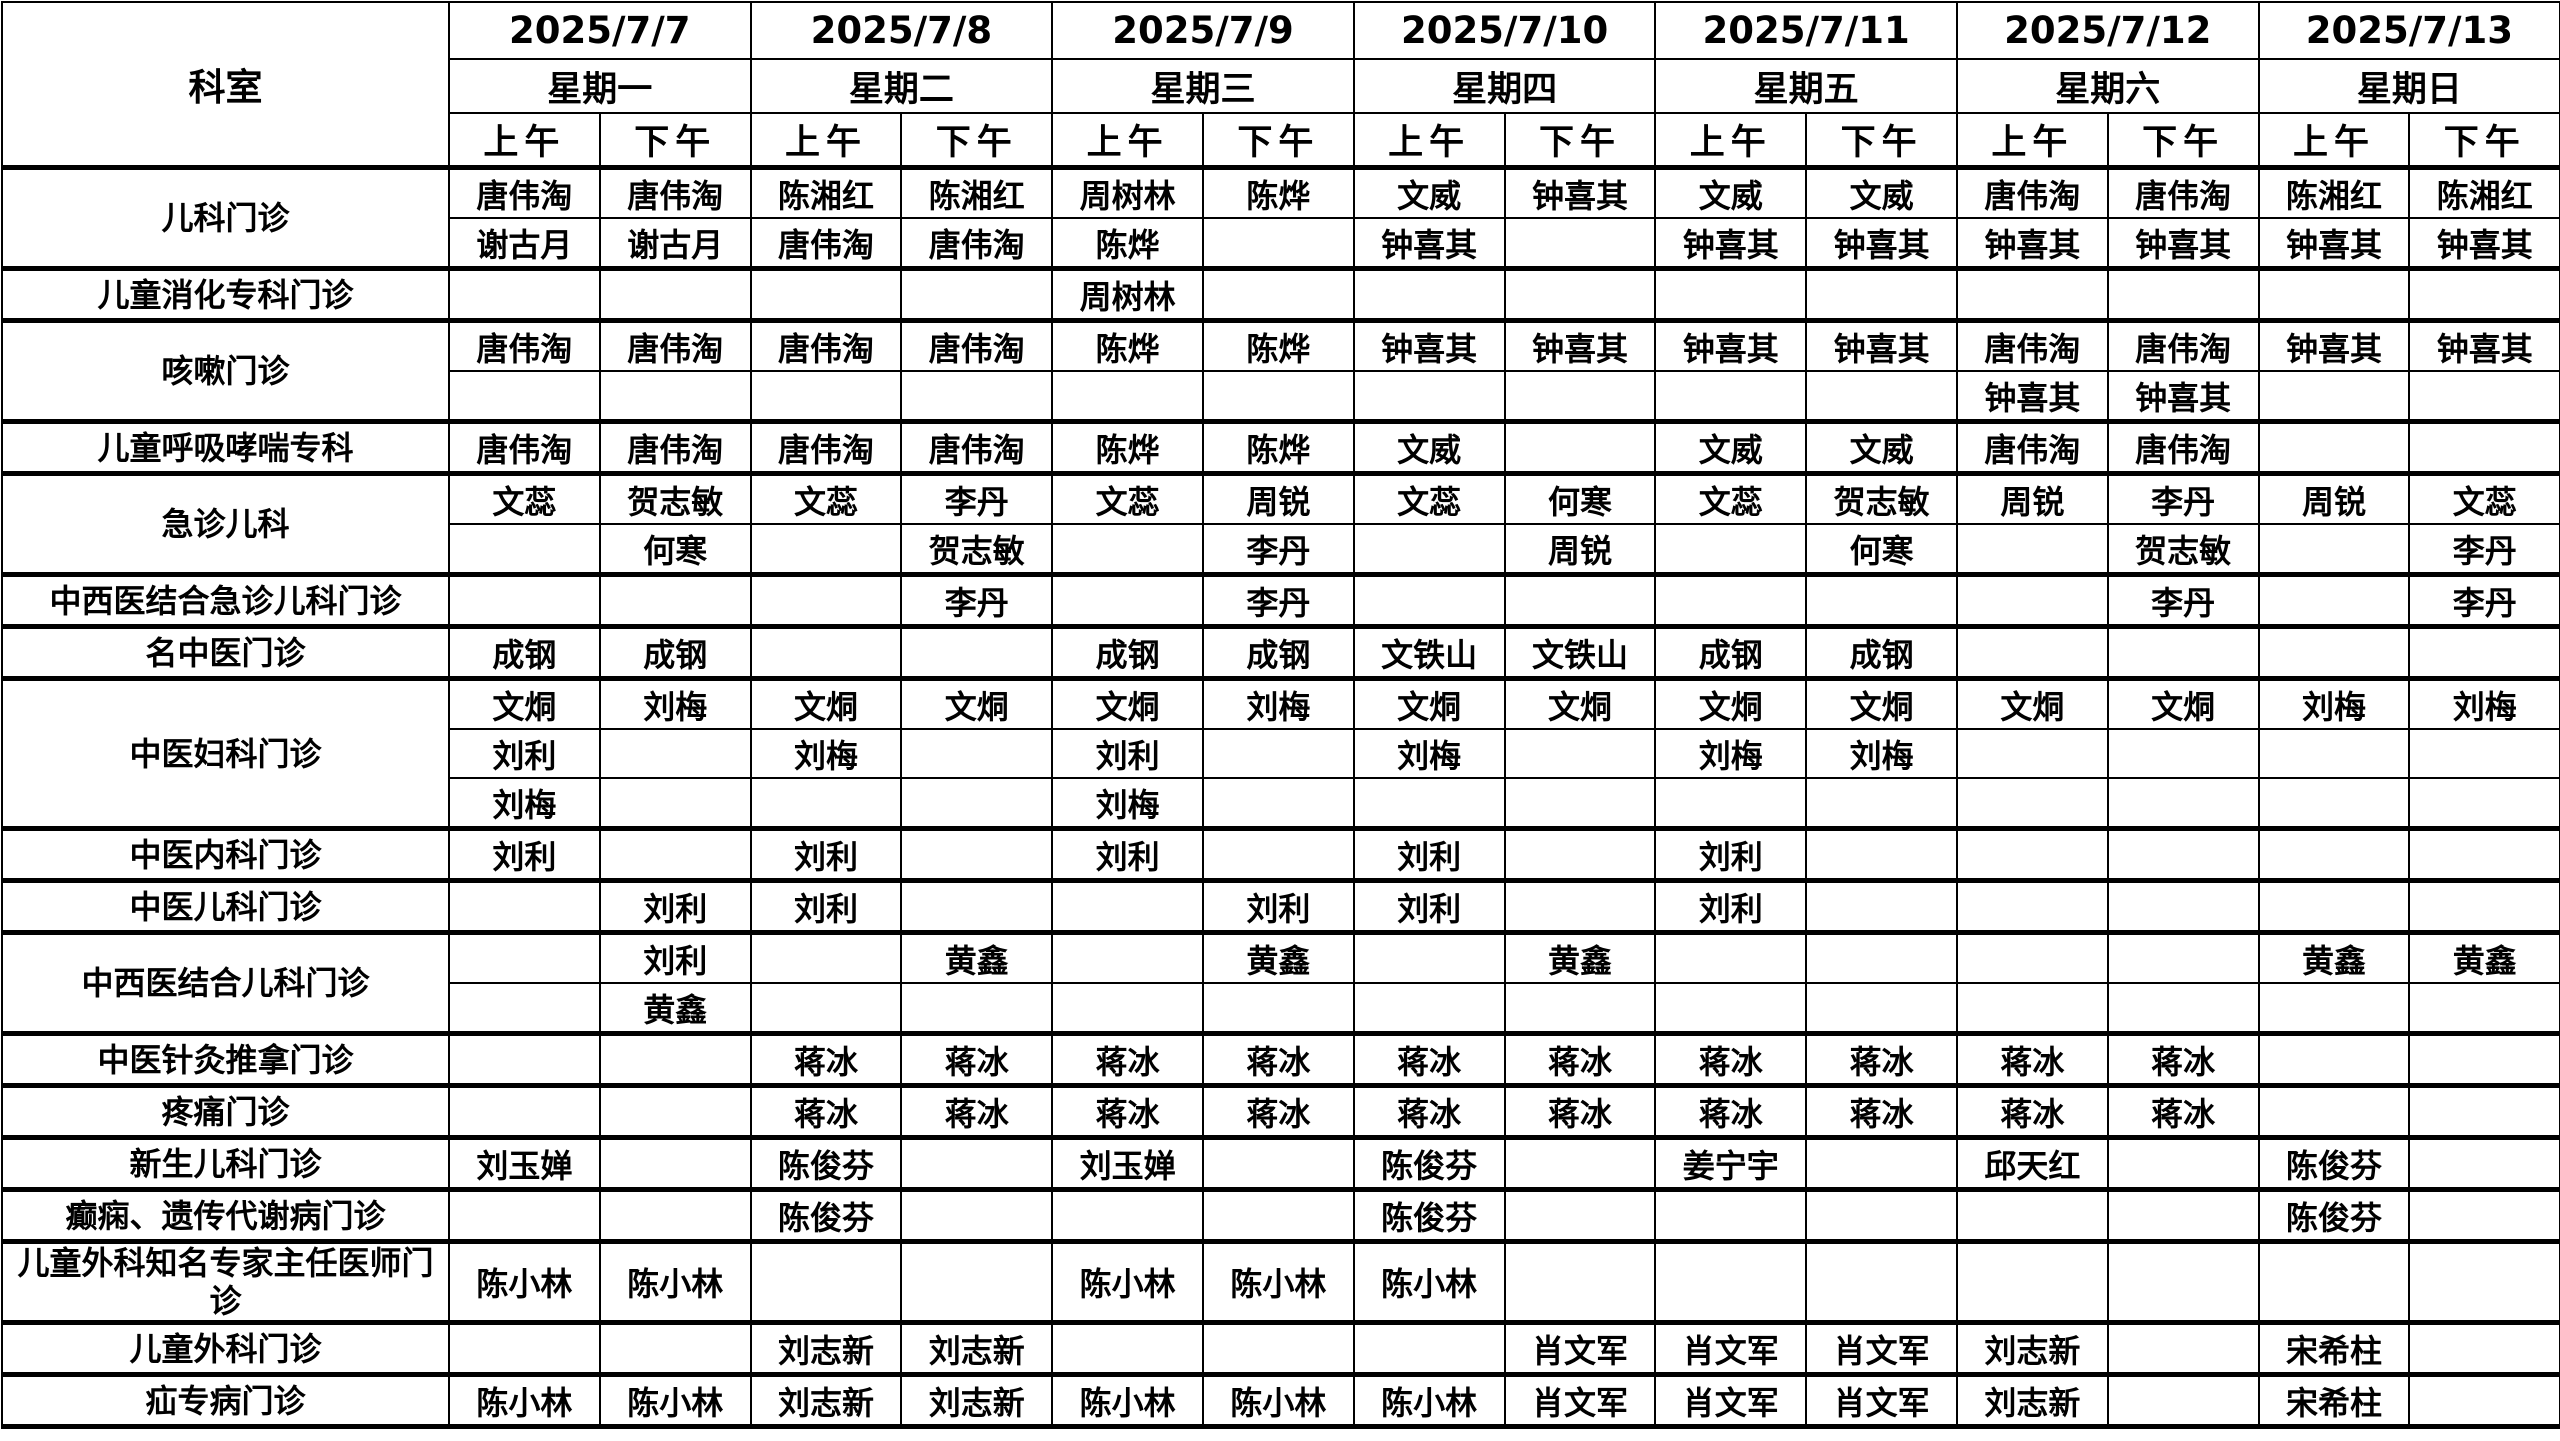 This screenshot has height=1441, width=2560. What do you see at coordinates (600, 86) in the screenshot?
I see `weekday-header: 星期一` at bounding box center [600, 86].